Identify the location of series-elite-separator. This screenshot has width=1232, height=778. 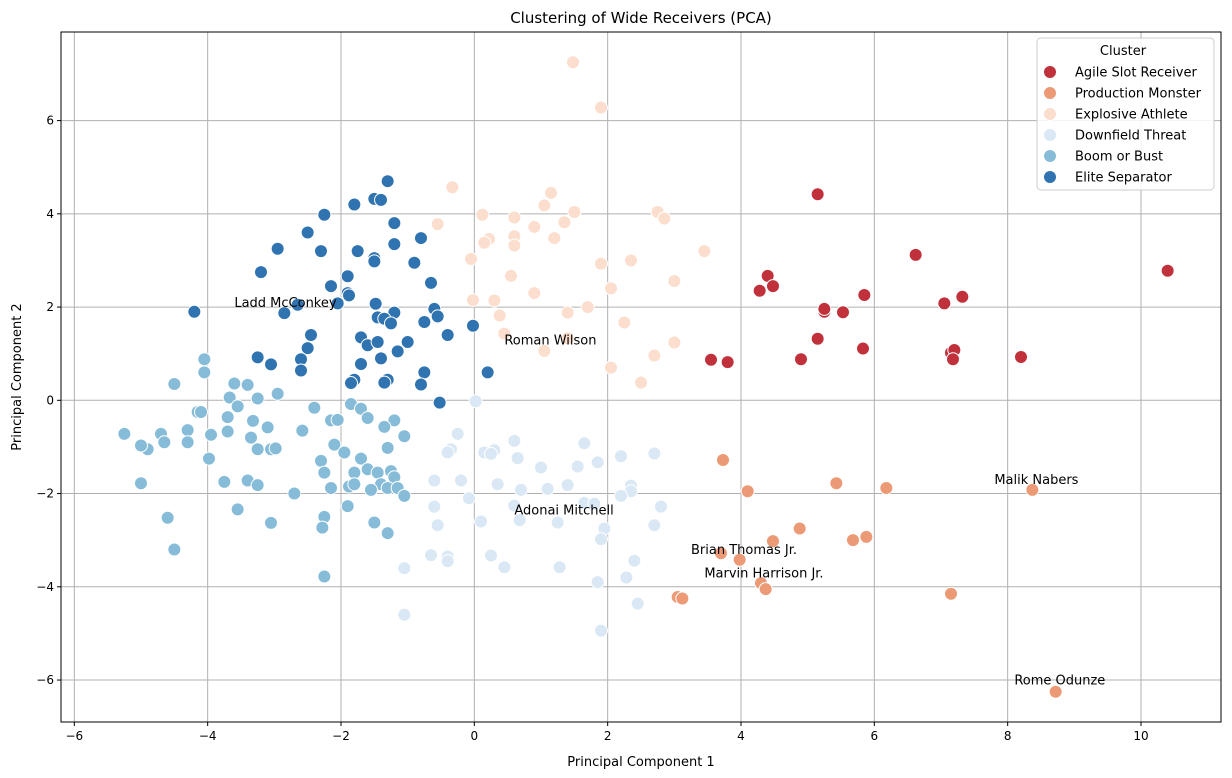
(341, 292).